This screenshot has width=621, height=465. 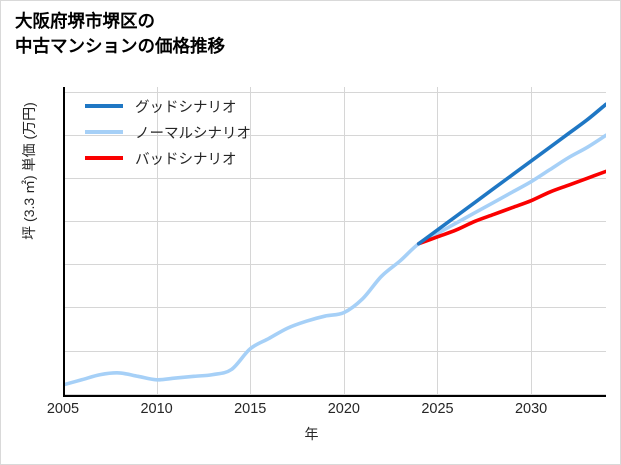 I want to click on x-tick-label: 2025, so click(x=437, y=409).